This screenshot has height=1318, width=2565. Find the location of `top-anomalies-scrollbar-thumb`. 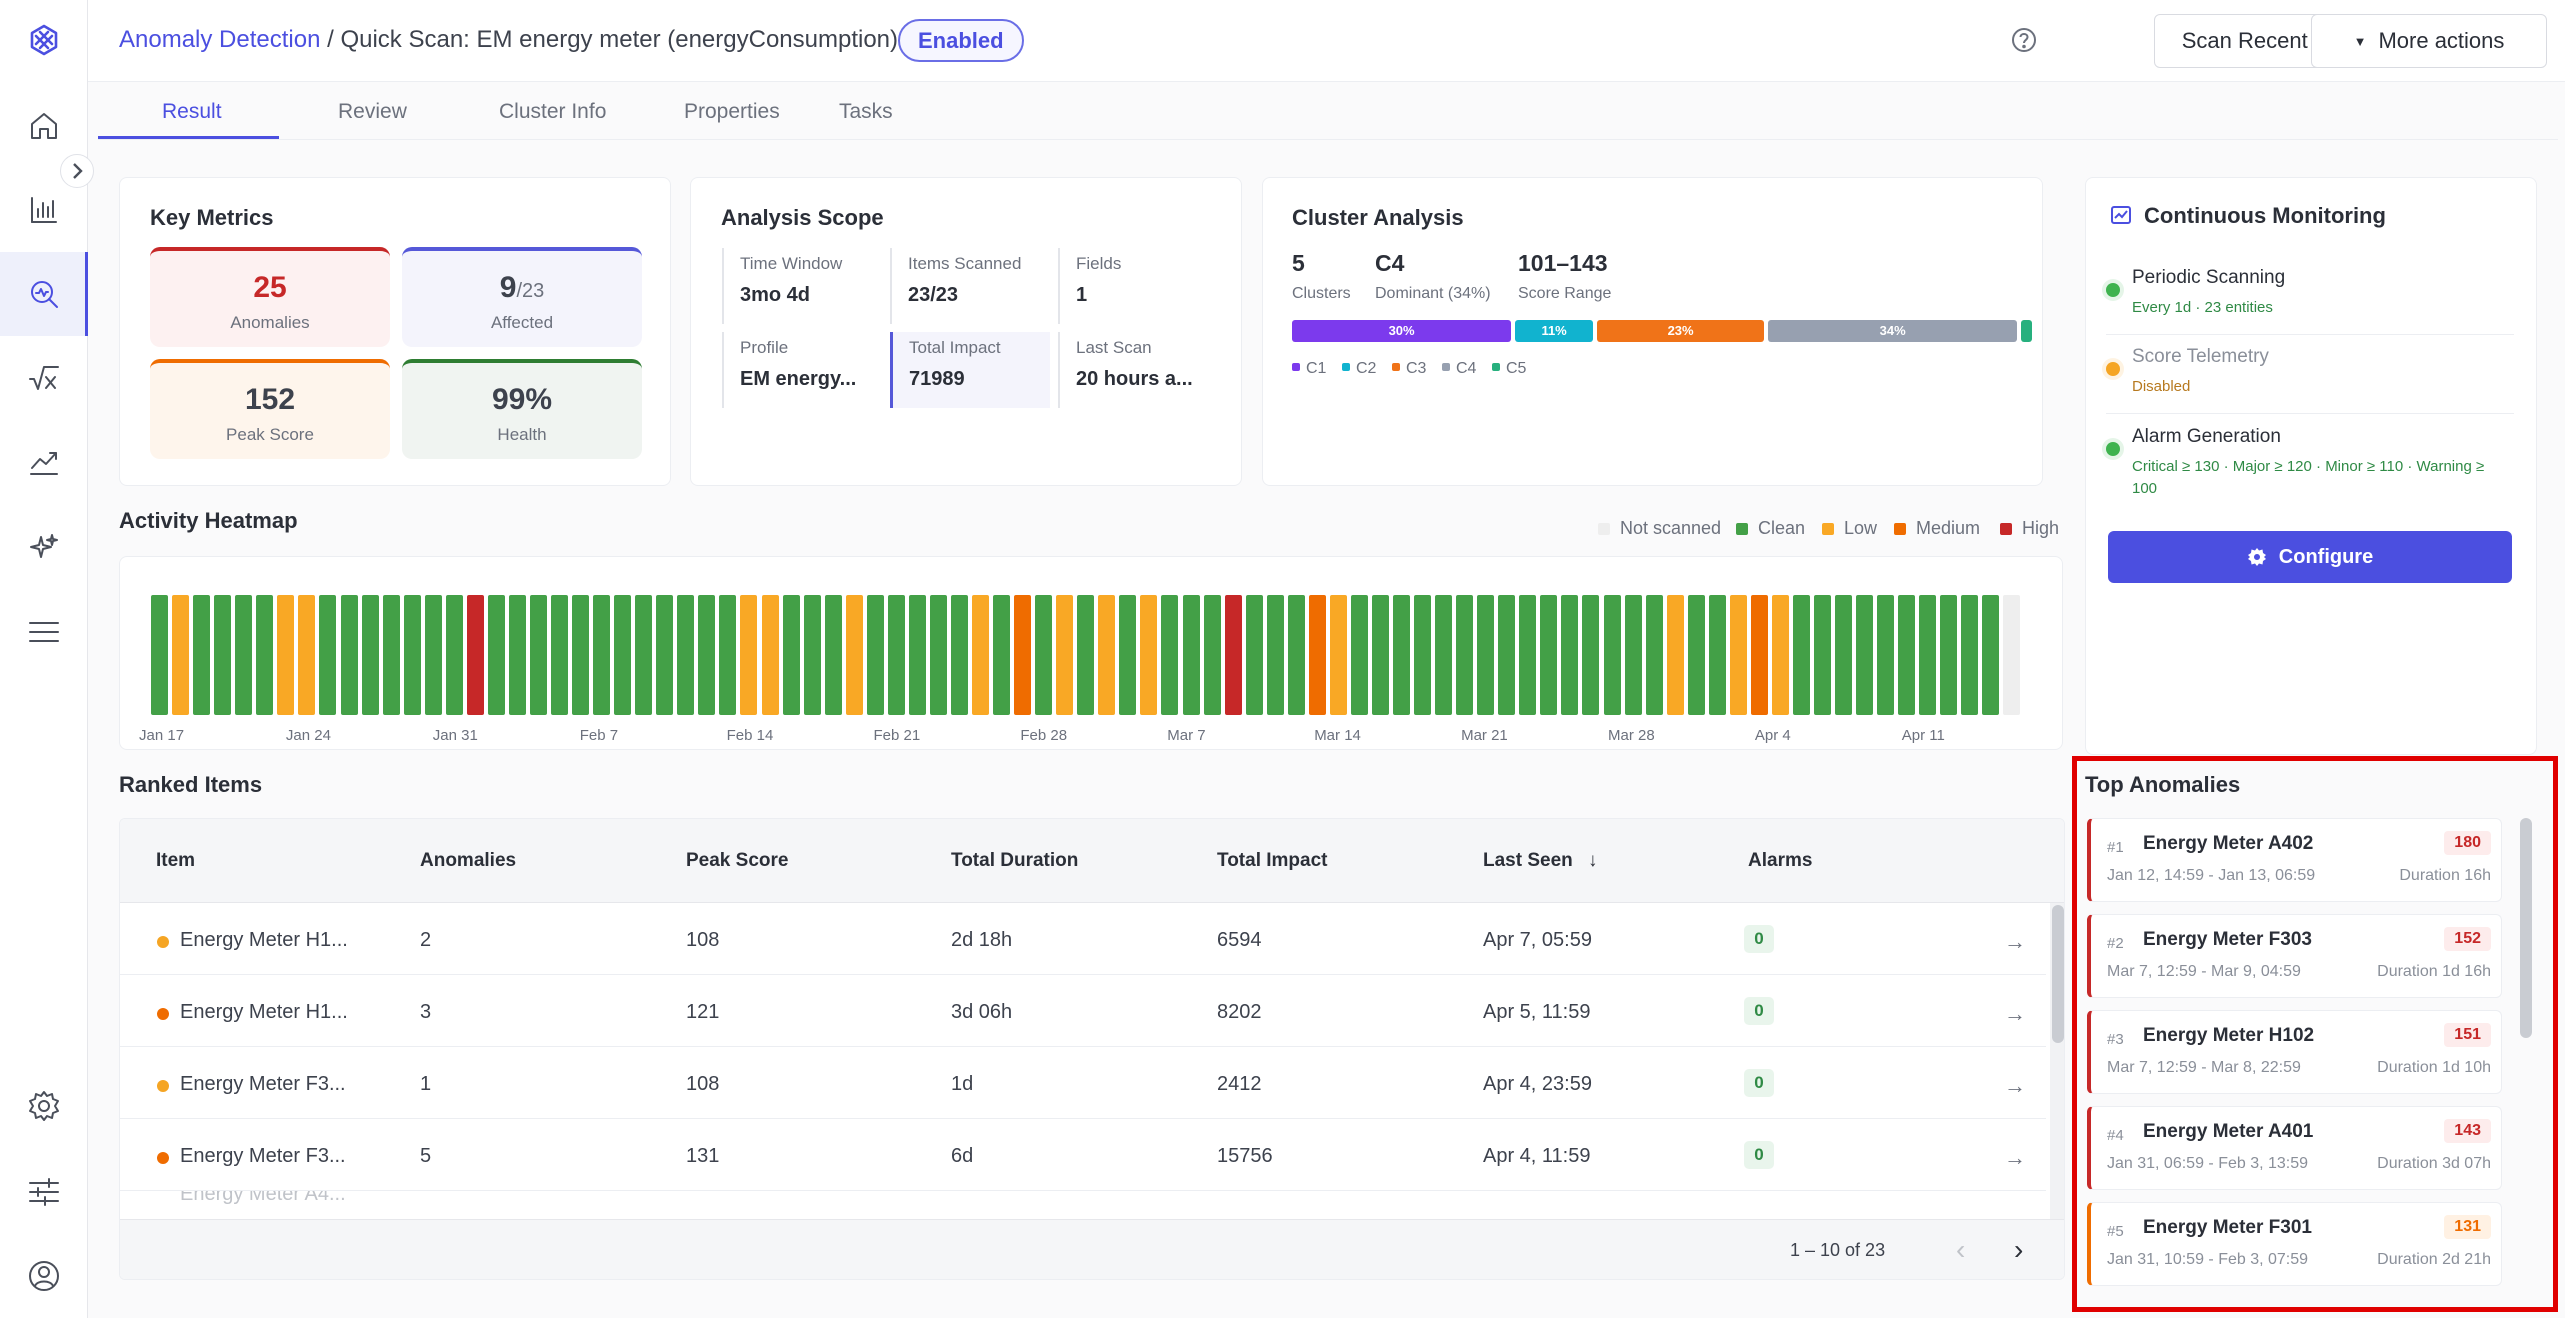

top-anomalies-scrollbar-thumb is located at coordinates (2526, 928).